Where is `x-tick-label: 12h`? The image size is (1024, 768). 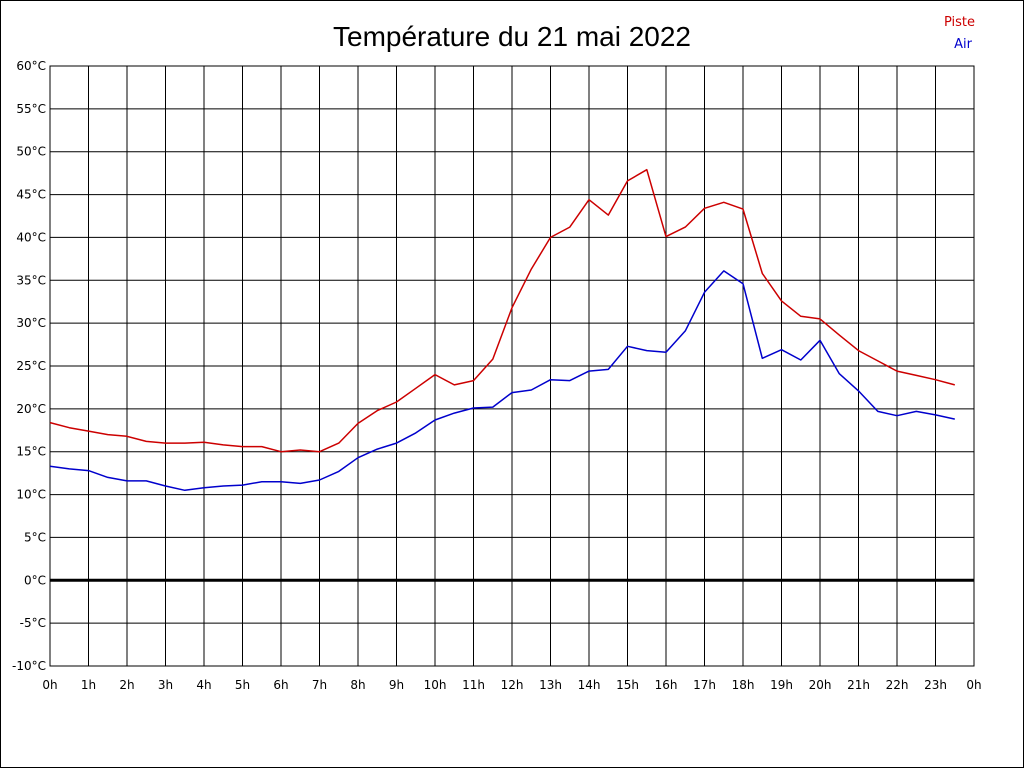 x-tick-label: 12h is located at coordinates (512, 685).